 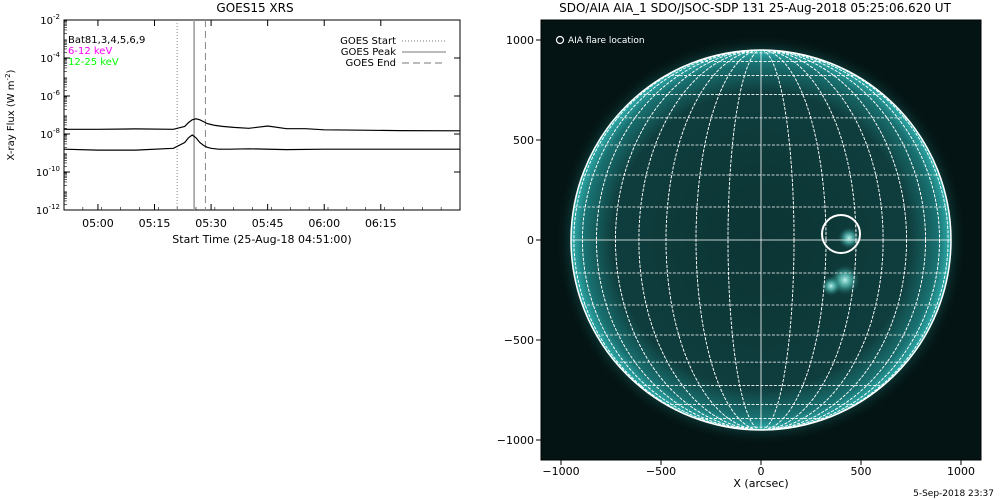 What do you see at coordinates (324, 223) in the screenshot?
I see `goes-x-tick-label: 06:00` at bounding box center [324, 223].